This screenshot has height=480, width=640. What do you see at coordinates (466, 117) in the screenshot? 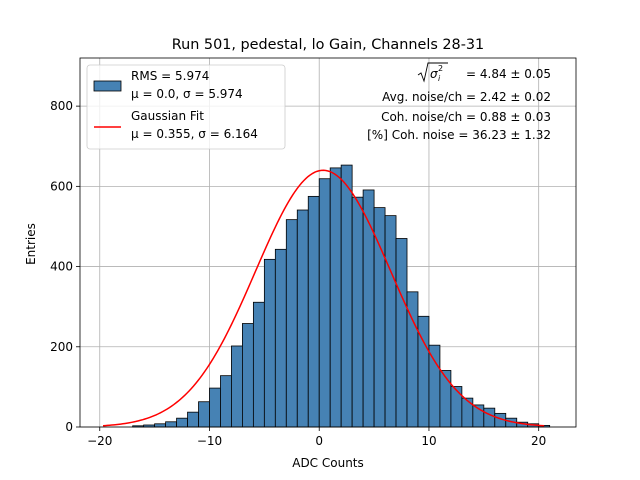
I see `coh-noise-text: Coh. noise/ch = 0.88 ± 0.03` at bounding box center [466, 117].